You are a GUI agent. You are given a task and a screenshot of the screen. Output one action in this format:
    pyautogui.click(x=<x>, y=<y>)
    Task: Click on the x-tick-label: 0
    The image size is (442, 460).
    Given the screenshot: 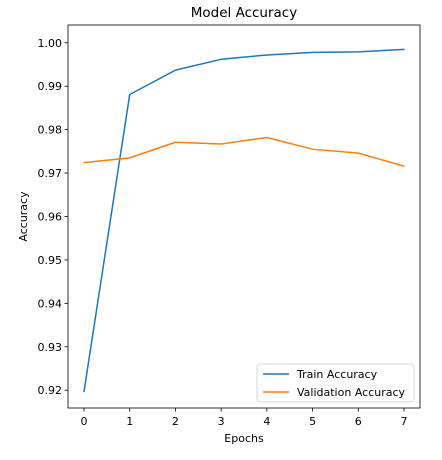 What is the action you would take?
    pyautogui.click(x=84, y=421)
    